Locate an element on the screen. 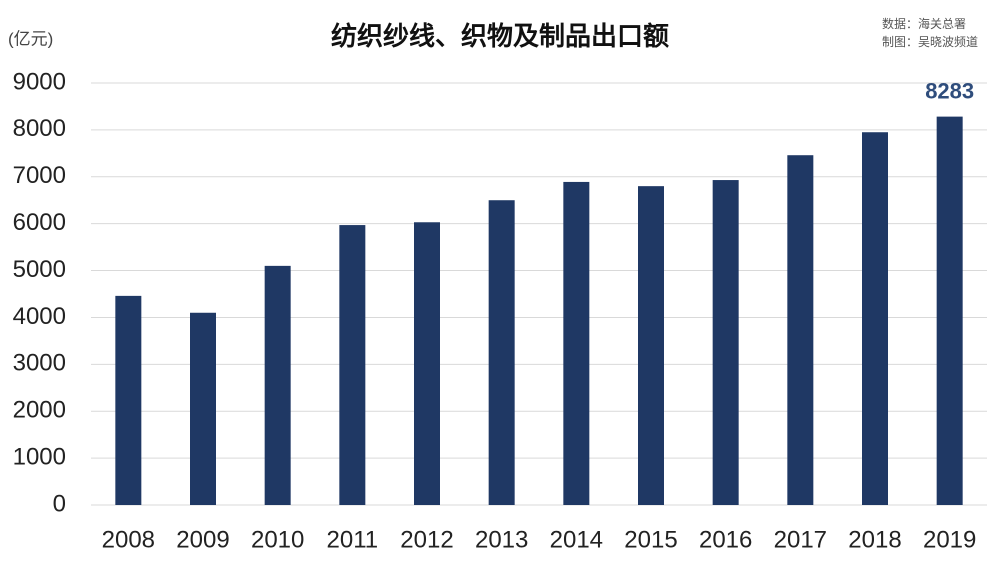 The image size is (1000, 563). x-tick-label: 2010 is located at coordinates (277, 539).